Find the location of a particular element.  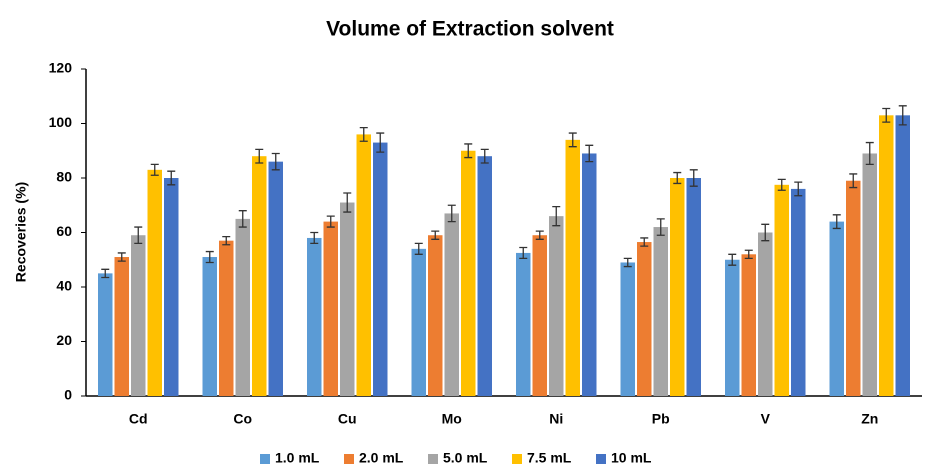

legend-label: 5.0 mL is located at coordinates (465, 458).